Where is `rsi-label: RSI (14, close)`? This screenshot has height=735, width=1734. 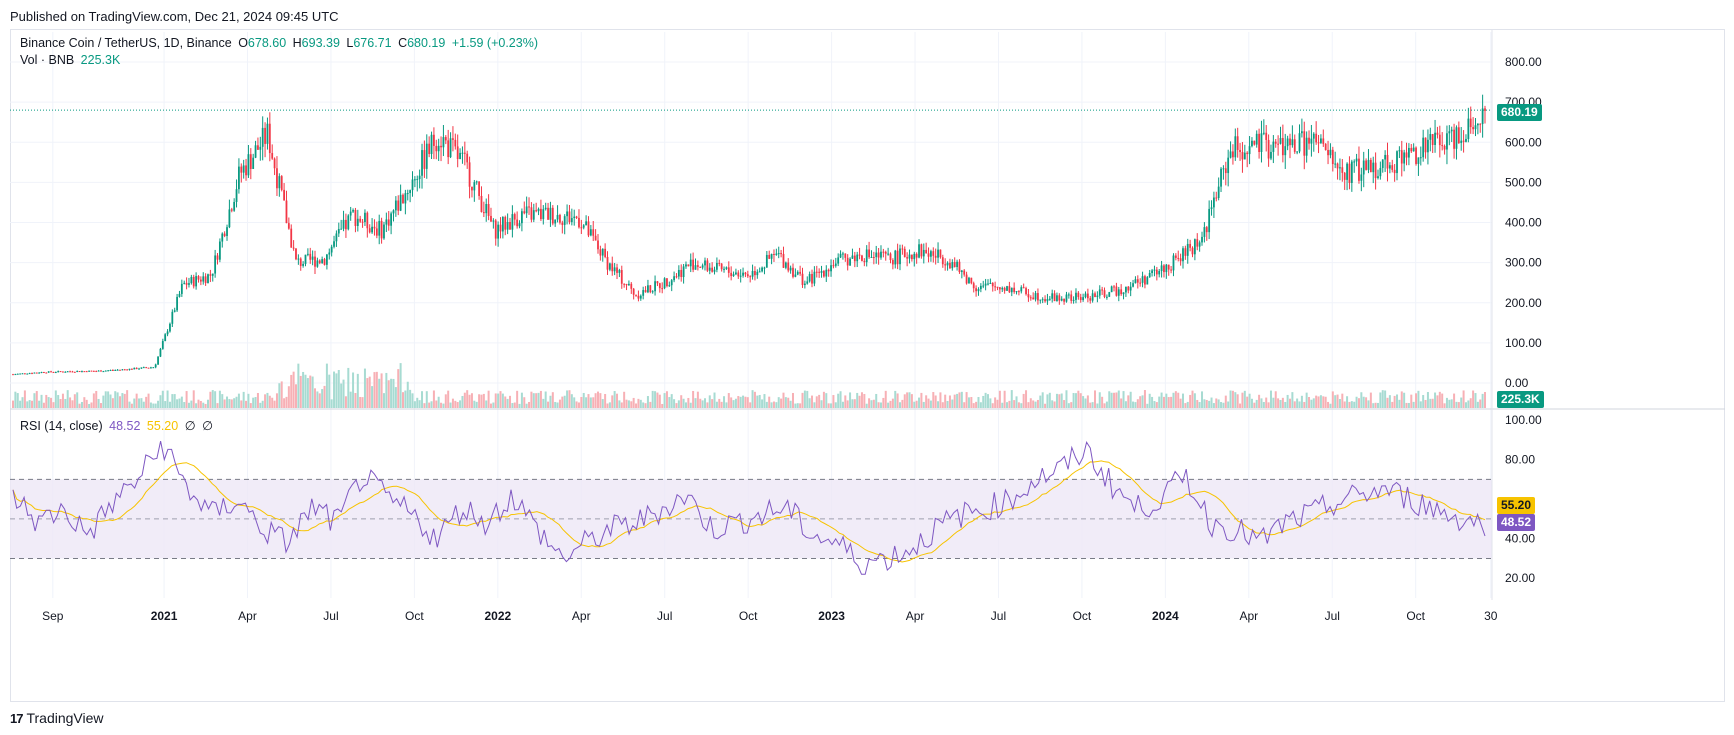
rsi-label: RSI (14, close) is located at coordinates (61, 426).